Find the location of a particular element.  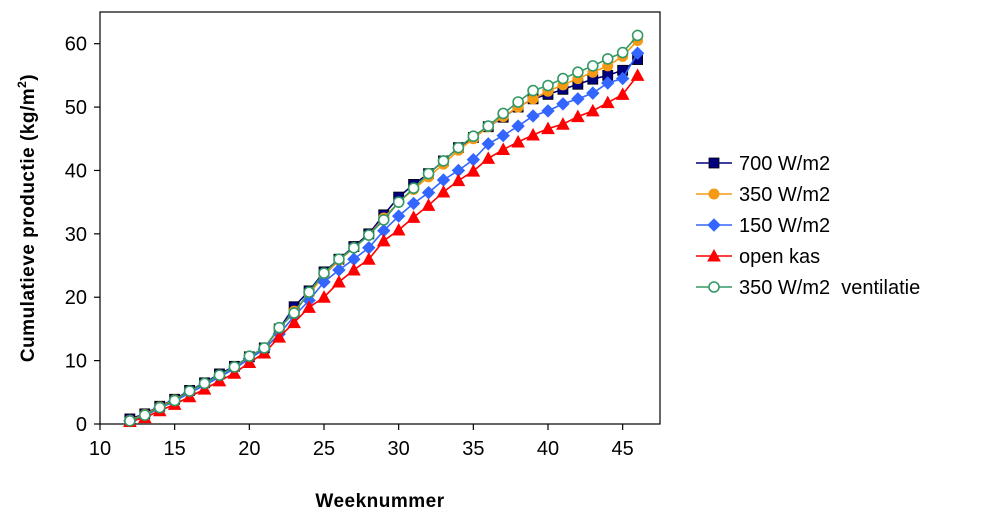

x-tick-label: 40 is located at coordinates (548, 449).